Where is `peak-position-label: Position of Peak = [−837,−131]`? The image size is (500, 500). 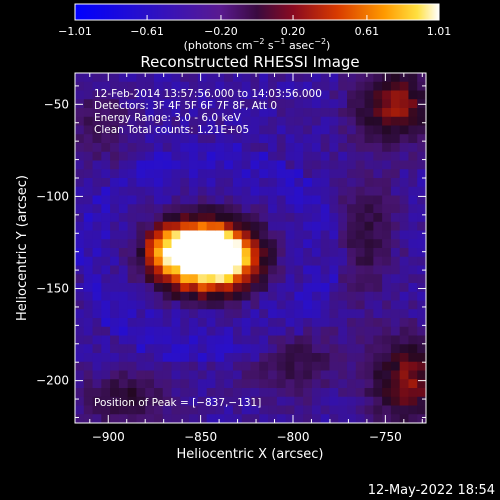 peak-position-label: Position of Peak = [−837,−131] is located at coordinates (177, 403).